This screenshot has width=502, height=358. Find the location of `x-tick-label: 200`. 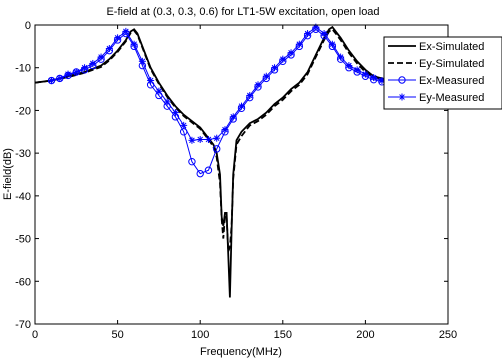

x-tick-label: 200 is located at coordinates (365, 335).